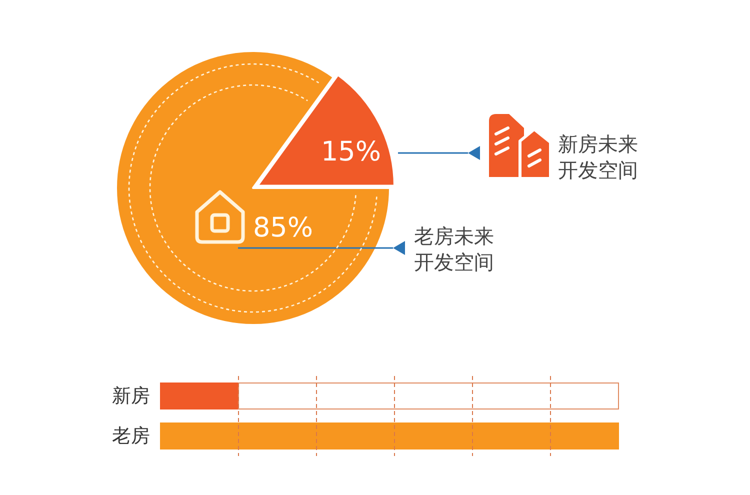 This screenshot has width=750, height=495. What do you see at coordinates (131, 436) in the screenshot?
I see `y-tick-label: 老房` at bounding box center [131, 436].